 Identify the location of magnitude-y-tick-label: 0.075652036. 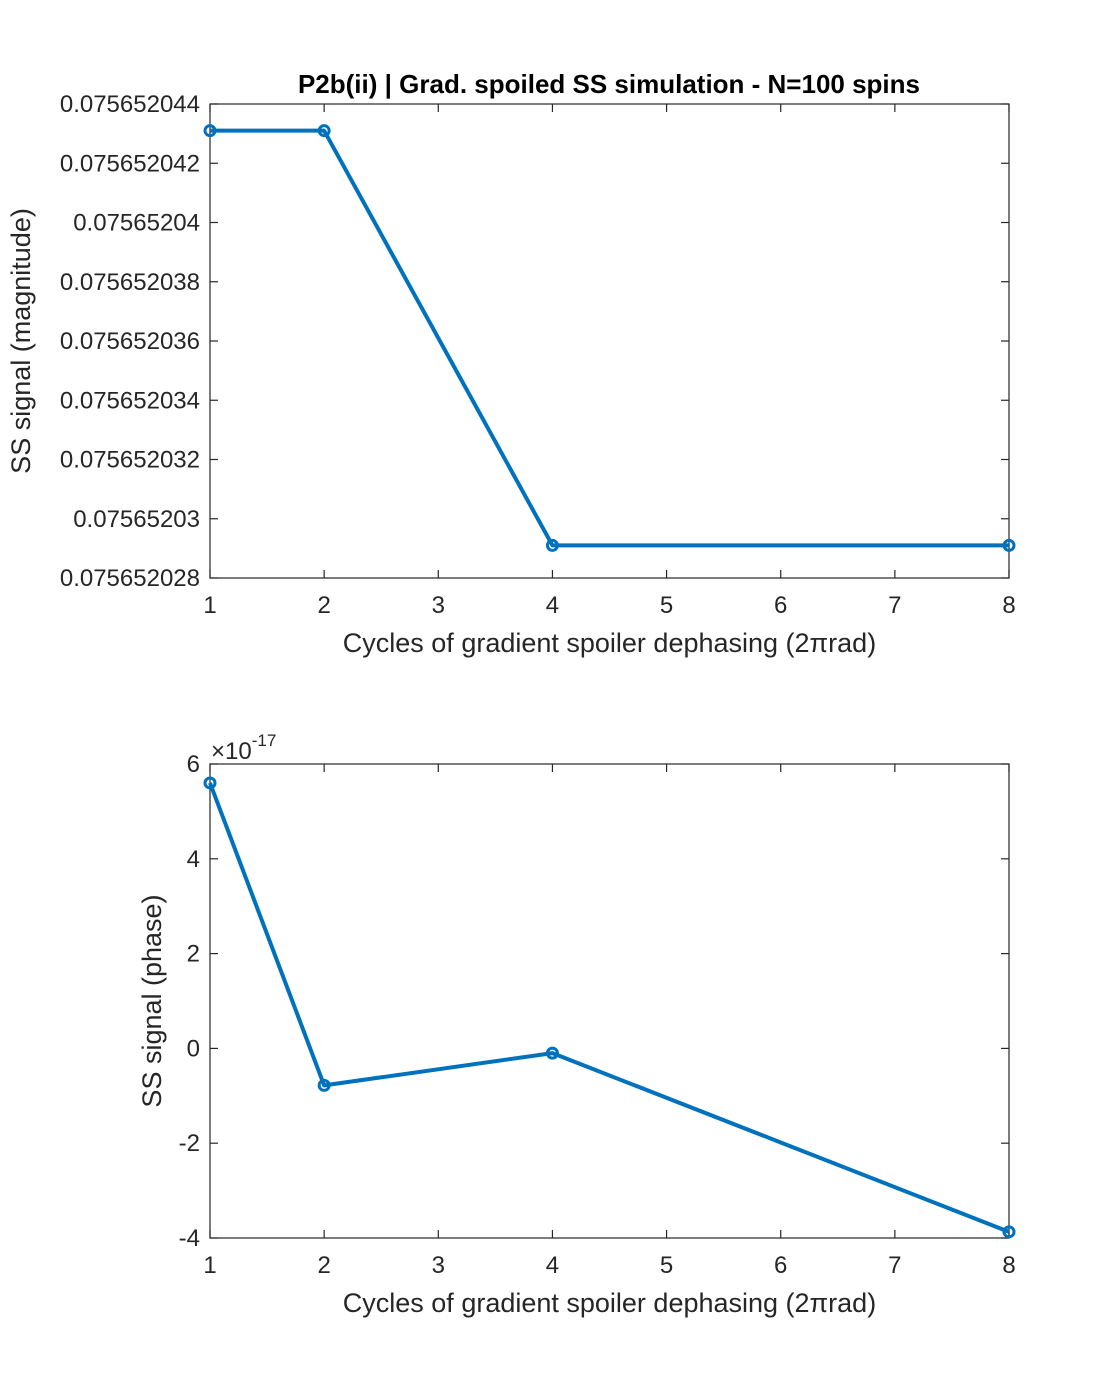
(130, 341).